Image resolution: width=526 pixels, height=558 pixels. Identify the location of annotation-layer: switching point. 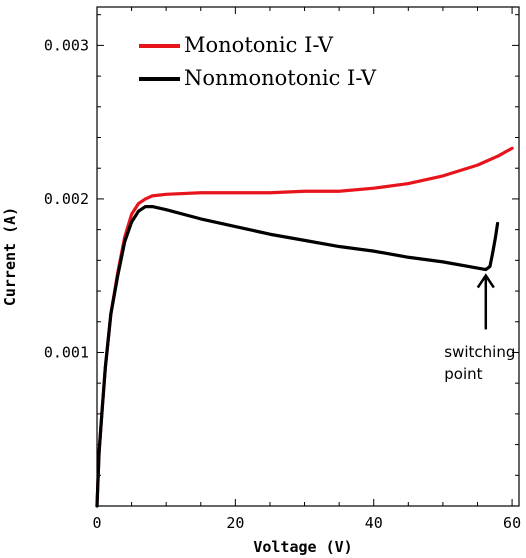
(479, 328).